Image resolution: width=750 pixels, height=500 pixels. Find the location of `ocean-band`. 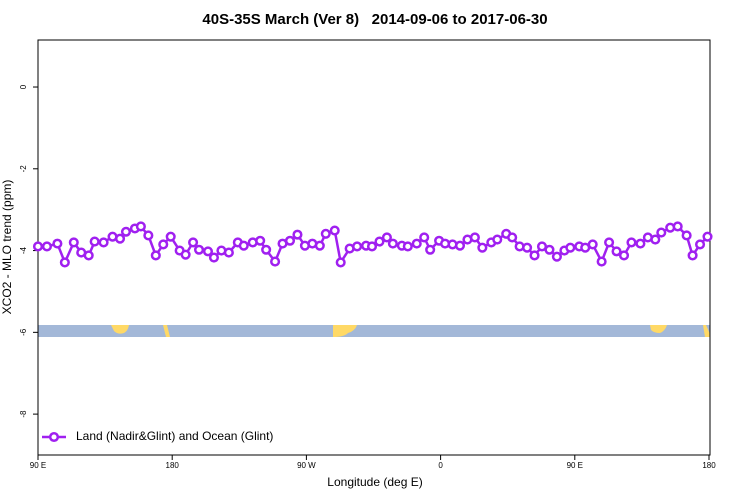

ocean-band is located at coordinates (374, 331).